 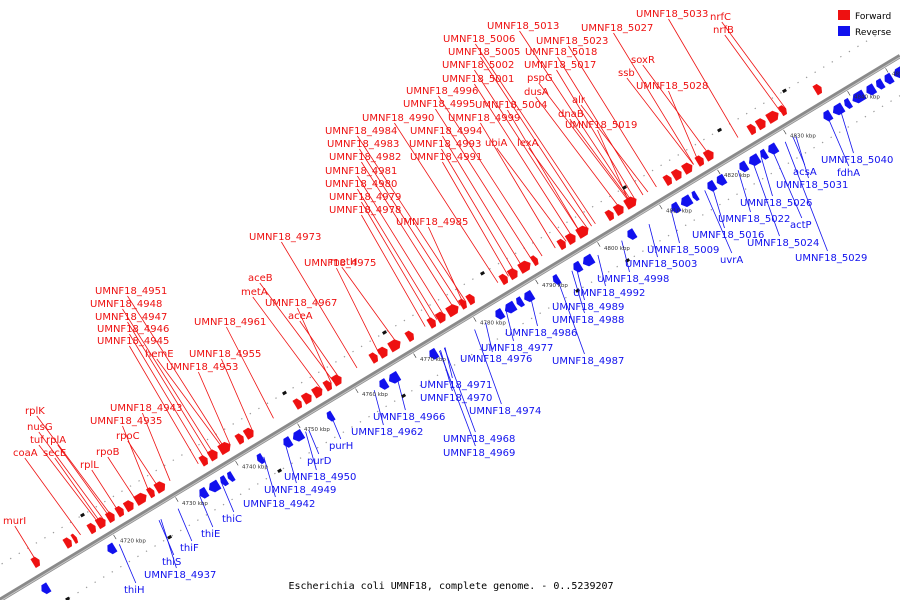 What do you see at coordinates (365, 197) in the screenshot?
I see `gene-label-umnf18-4979: UMNF18_4979` at bounding box center [365, 197].